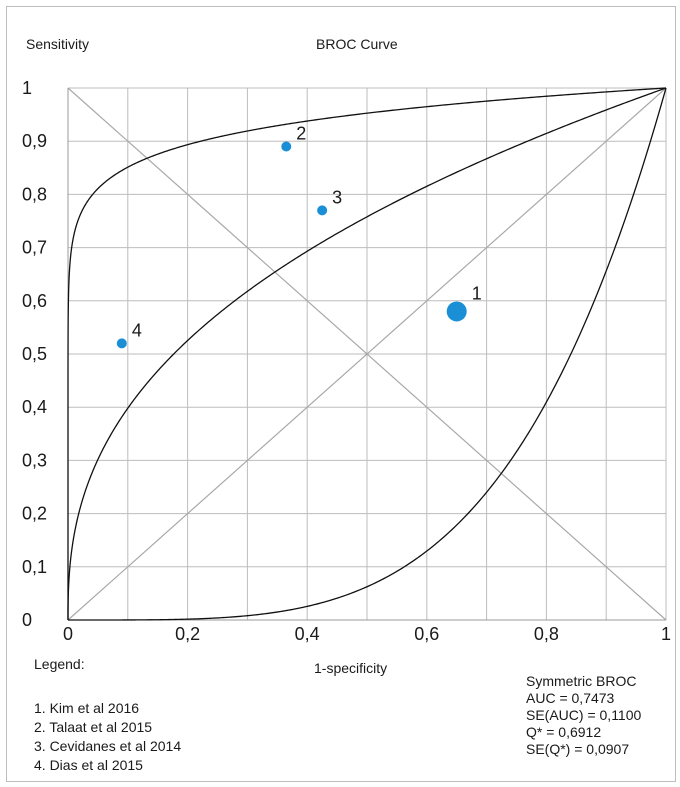 The width and height of the screenshot is (680, 787). What do you see at coordinates (570, 698) in the screenshot?
I see `stat-auc: AUC = 0,7473` at bounding box center [570, 698].